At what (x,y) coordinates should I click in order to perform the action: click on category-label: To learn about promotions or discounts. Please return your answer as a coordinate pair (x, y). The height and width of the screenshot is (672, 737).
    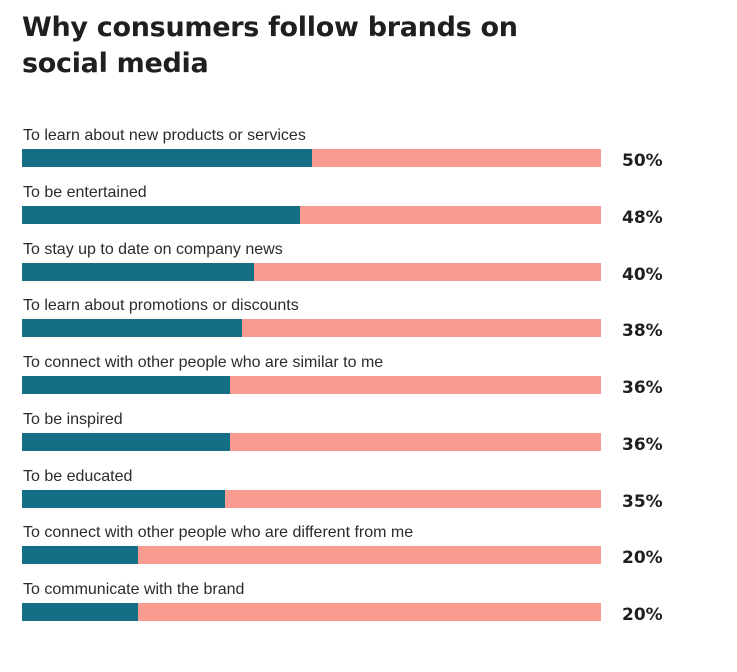
    Looking at the image, I should click on (161, 306).